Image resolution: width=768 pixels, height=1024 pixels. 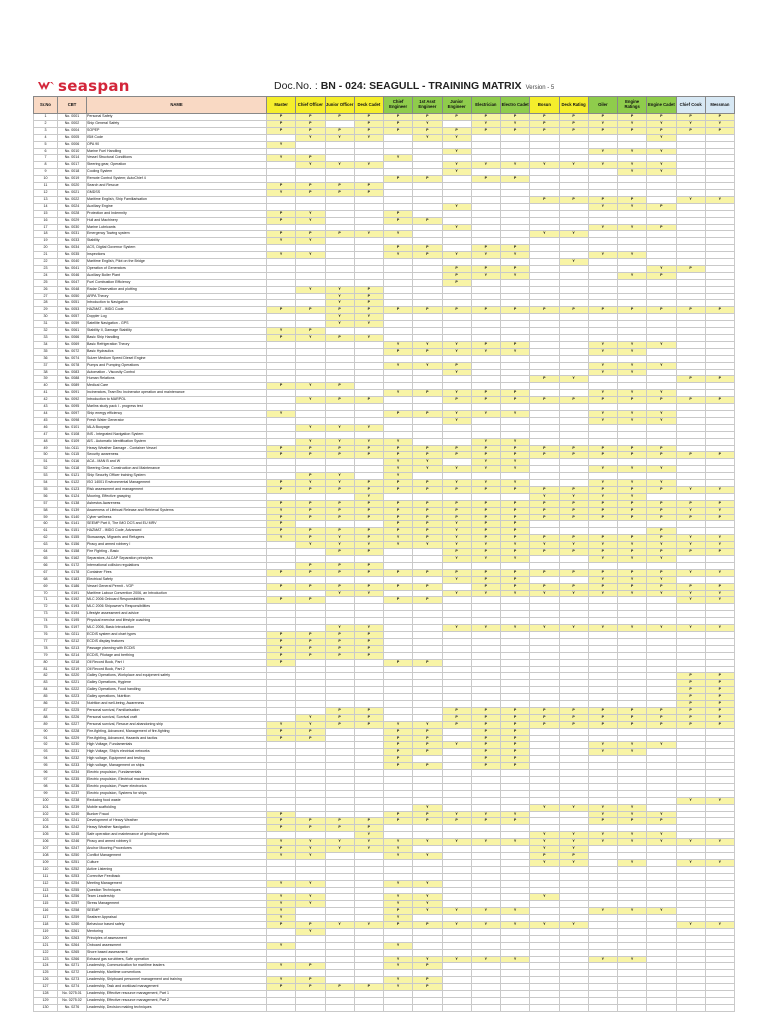 I want to click on row-cbt-code: No. 0272, so click(x=72, y=973).